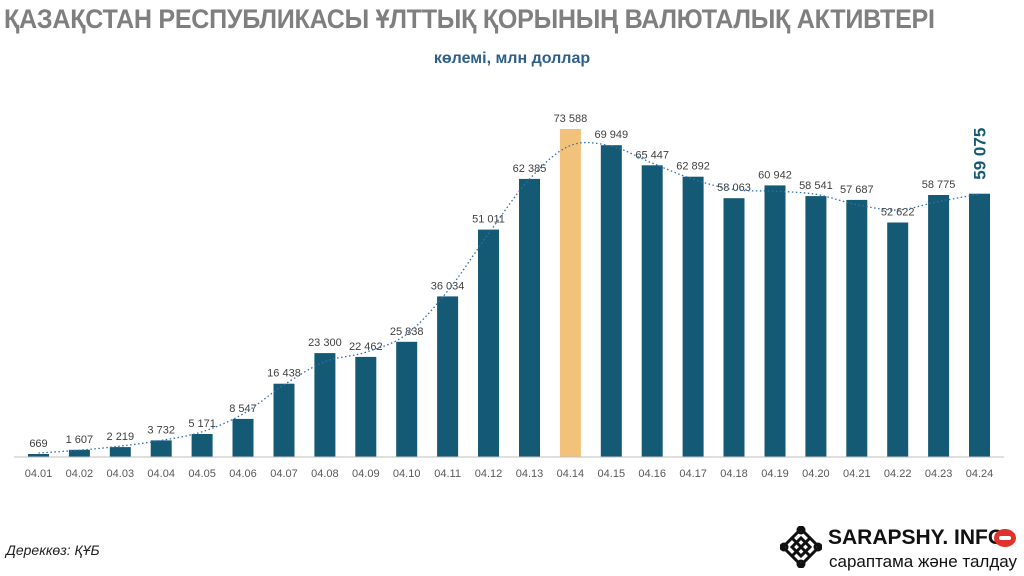 This screenshot has height=576, width=1024. What do you see at coordinates (693, 474) in the screenshot?
I see `x-tick-label: 04.17` at bounding box center [693, 474].